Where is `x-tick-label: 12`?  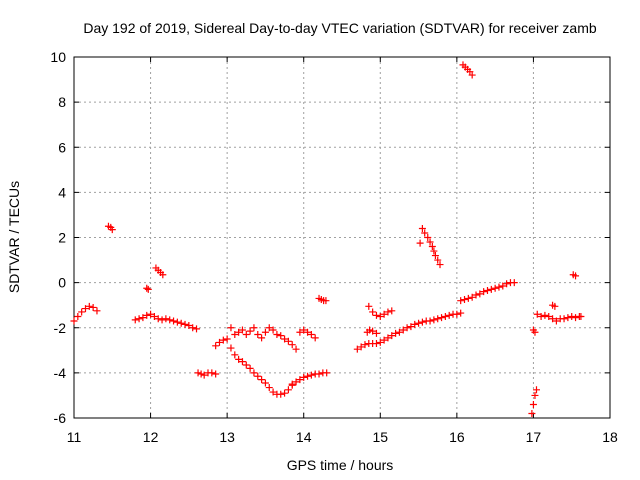 x-tick-label: 12 is located at coordinates (151, 437).